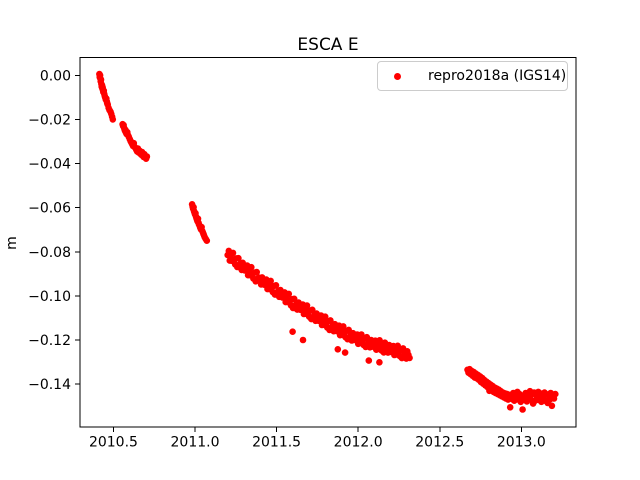 The image size is (640, 480). Describe the element at coordinates (439, 443) in the screenshot. I see `x-tick-label: 2012.5` at that location.